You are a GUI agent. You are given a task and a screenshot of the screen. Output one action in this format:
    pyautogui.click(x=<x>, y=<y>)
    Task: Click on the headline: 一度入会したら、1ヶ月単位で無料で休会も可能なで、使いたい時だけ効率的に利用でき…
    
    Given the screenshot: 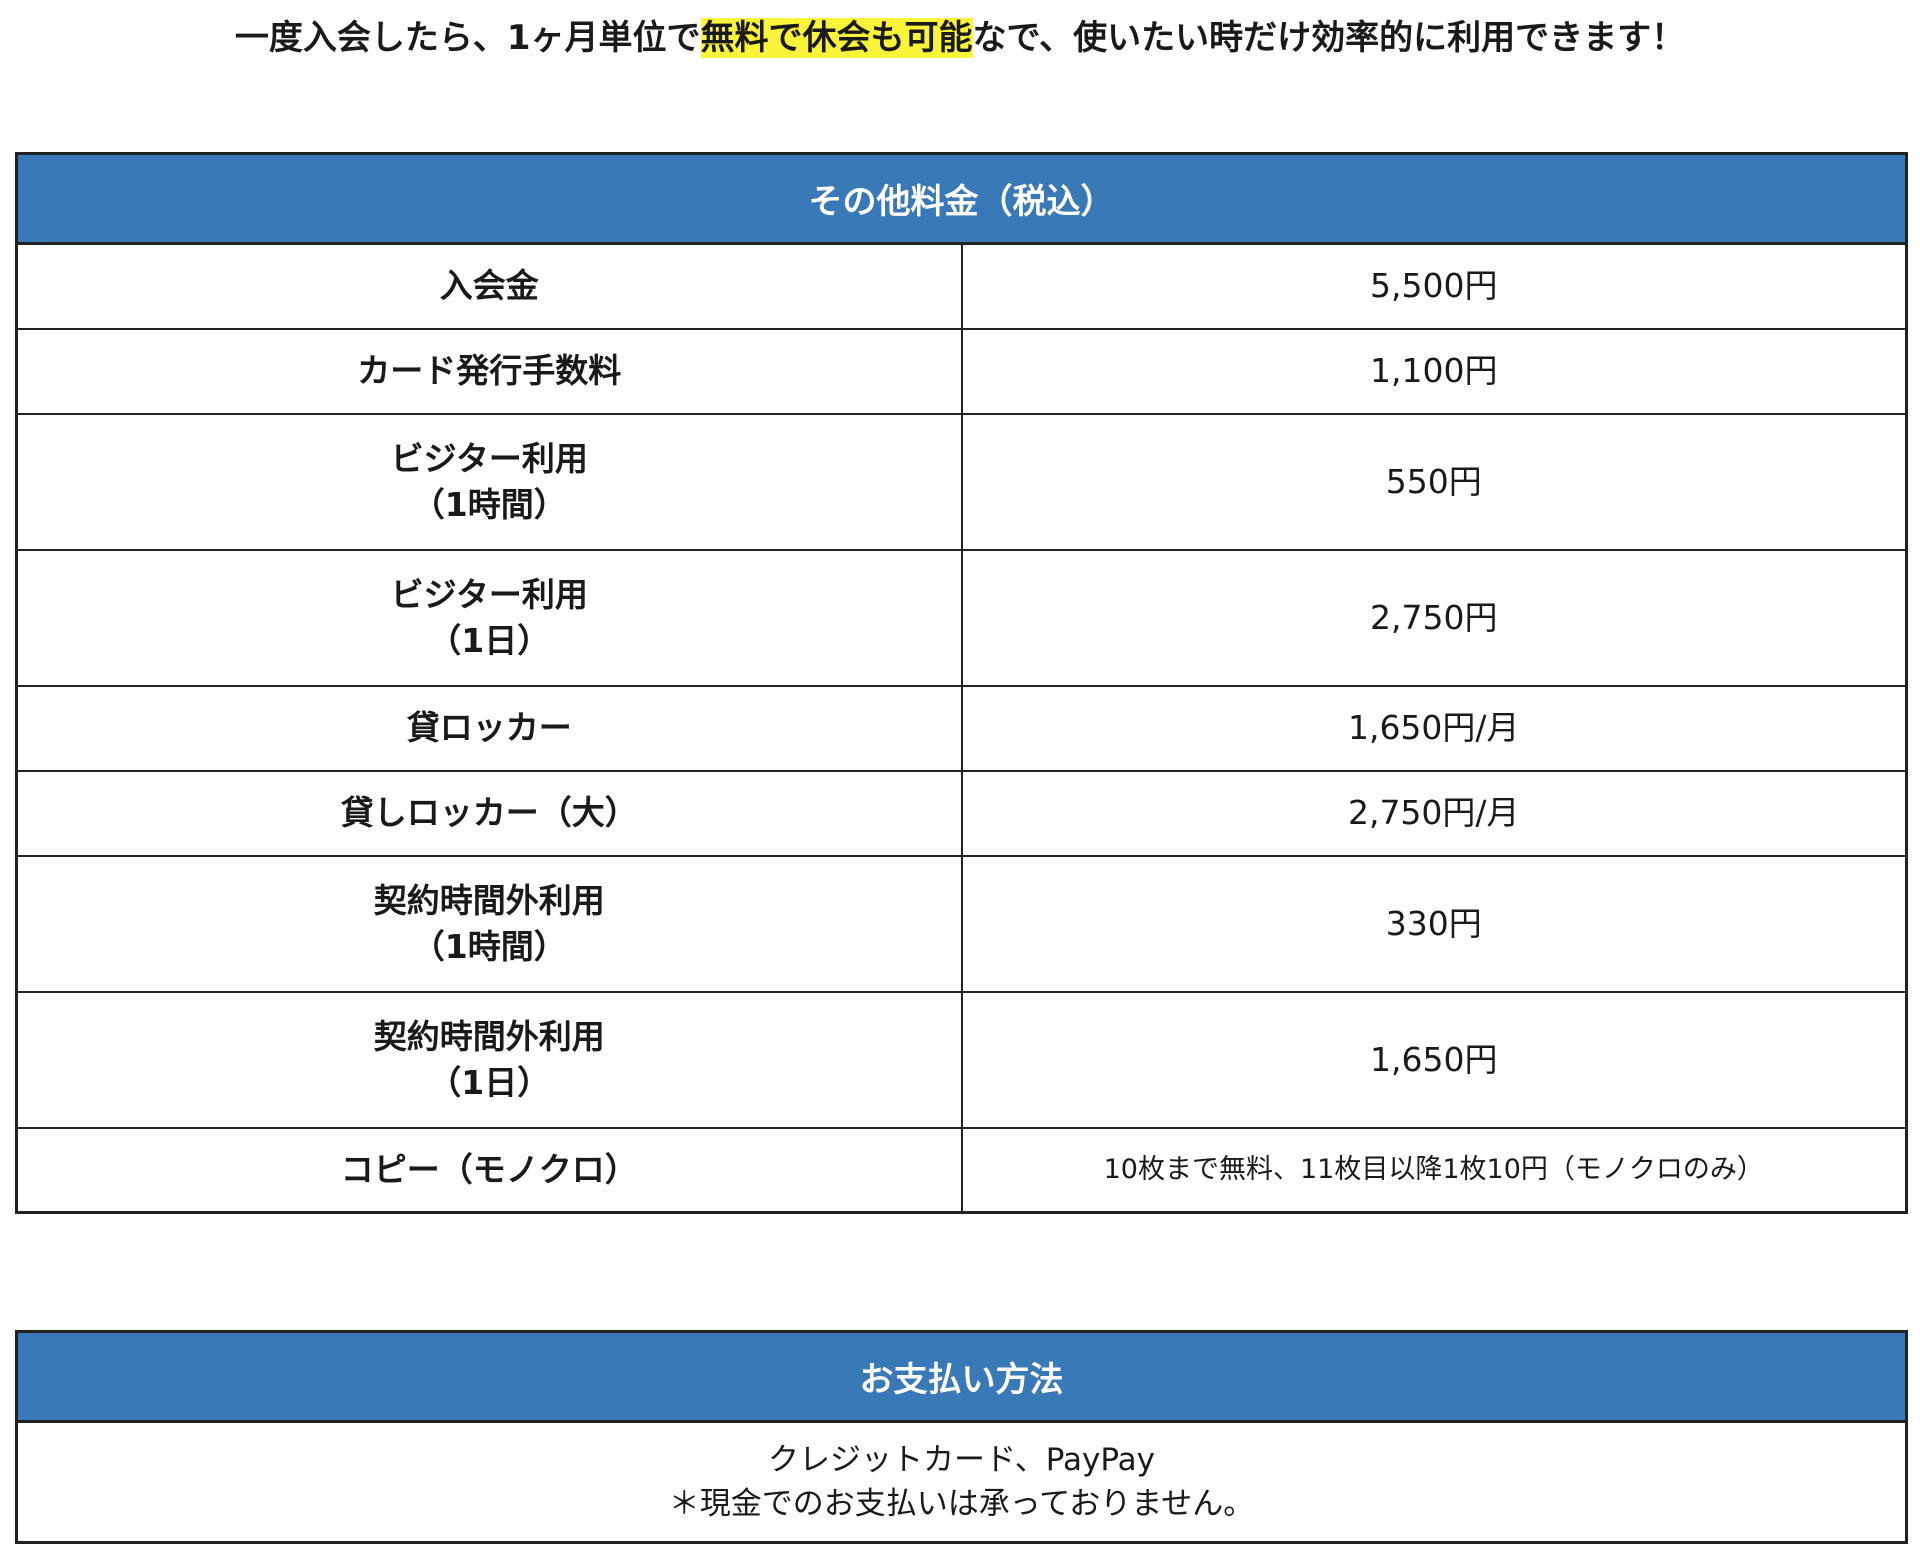 What is the action you would take?
    pyautogui.click(x=960, y=38)
    